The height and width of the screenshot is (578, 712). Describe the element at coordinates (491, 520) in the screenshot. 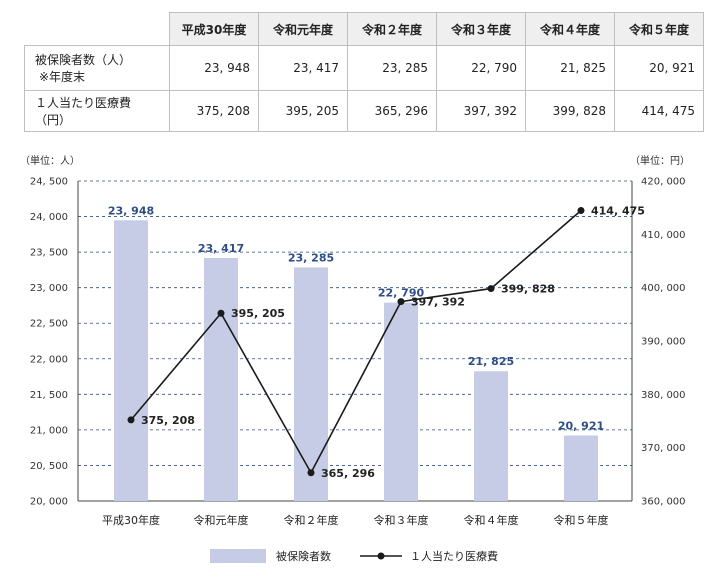

I see `category-label: 令和４年度` at that location.